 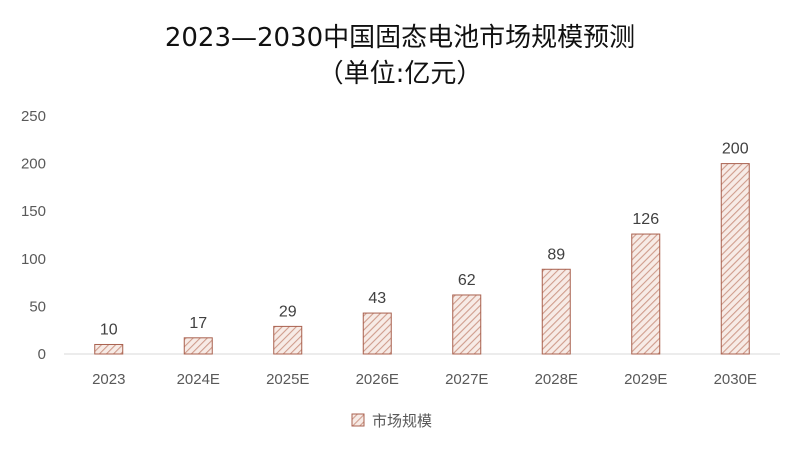 I want to click on data-label: 89, so click(x=556, y=254).